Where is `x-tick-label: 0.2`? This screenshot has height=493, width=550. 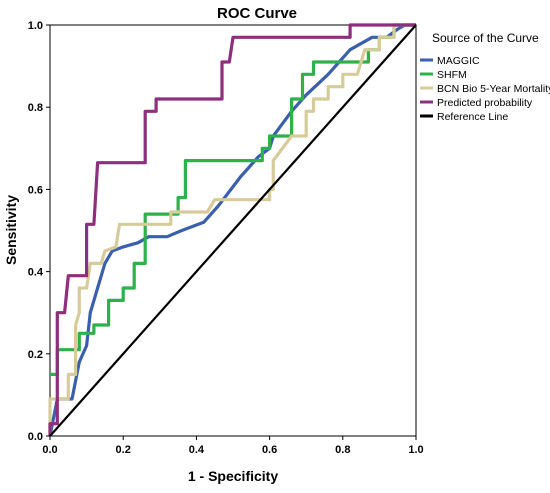
x-tick-label: 0.2 is located at coordinates (123, 450).